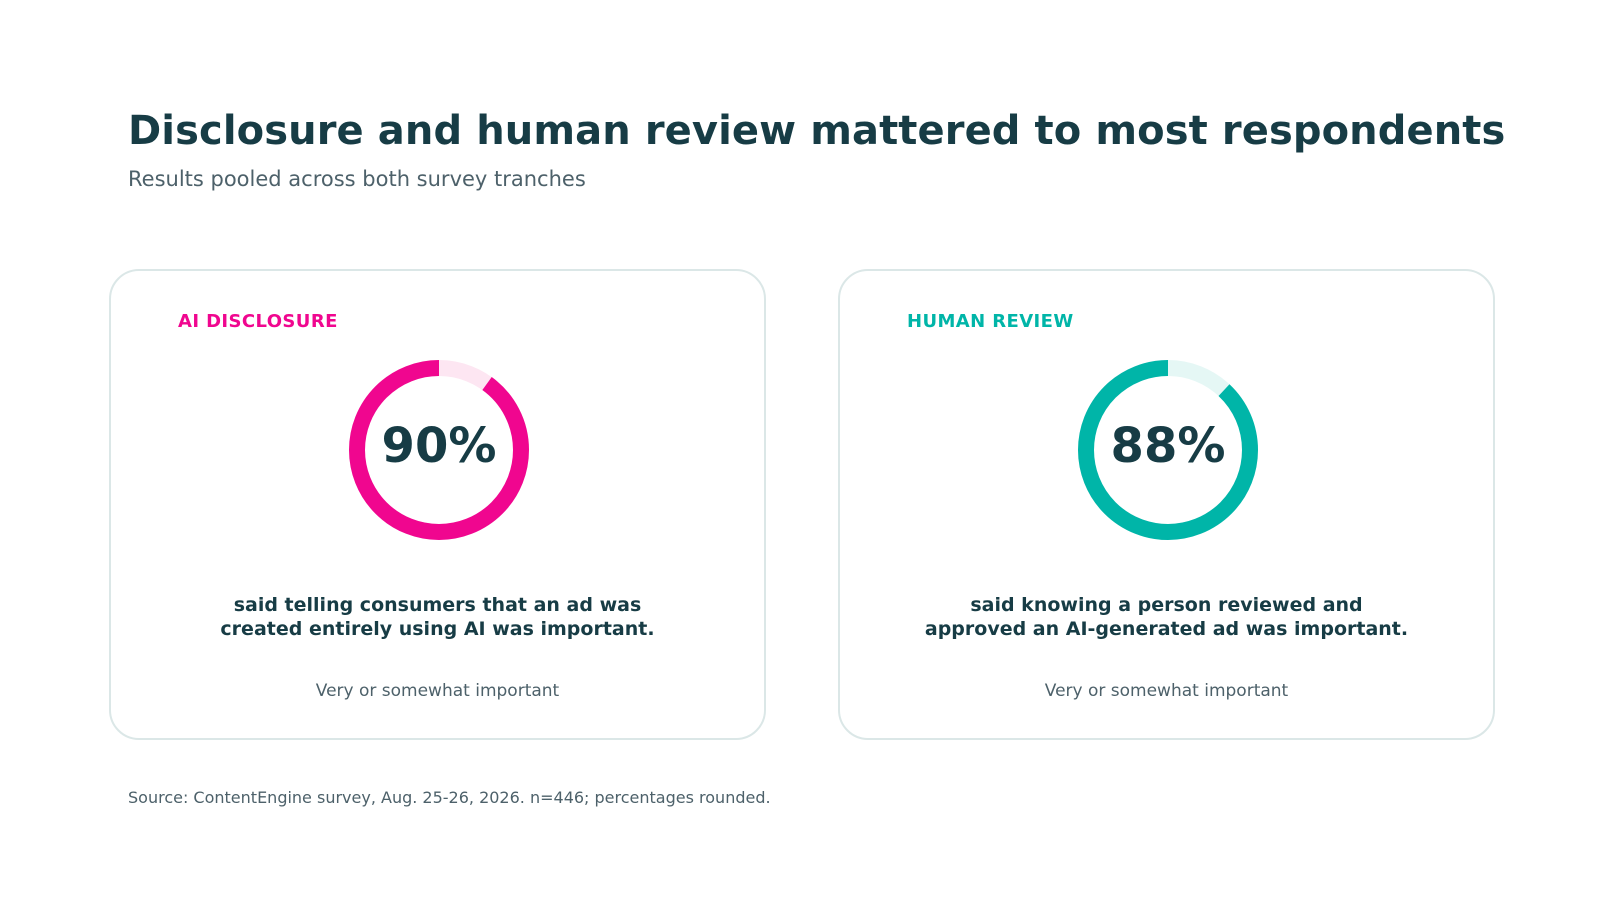  I want to click on ai-disclosure-percent: 90%, so click(439, 446).